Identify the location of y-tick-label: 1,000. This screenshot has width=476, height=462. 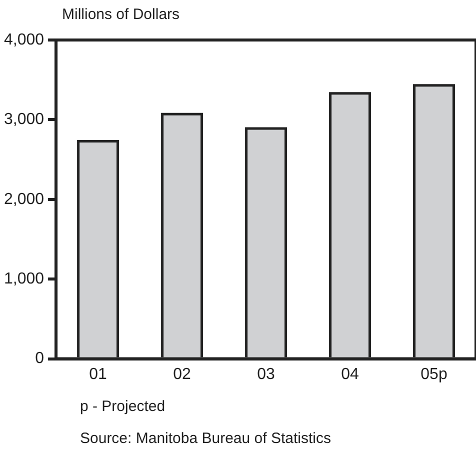
(24, 279).